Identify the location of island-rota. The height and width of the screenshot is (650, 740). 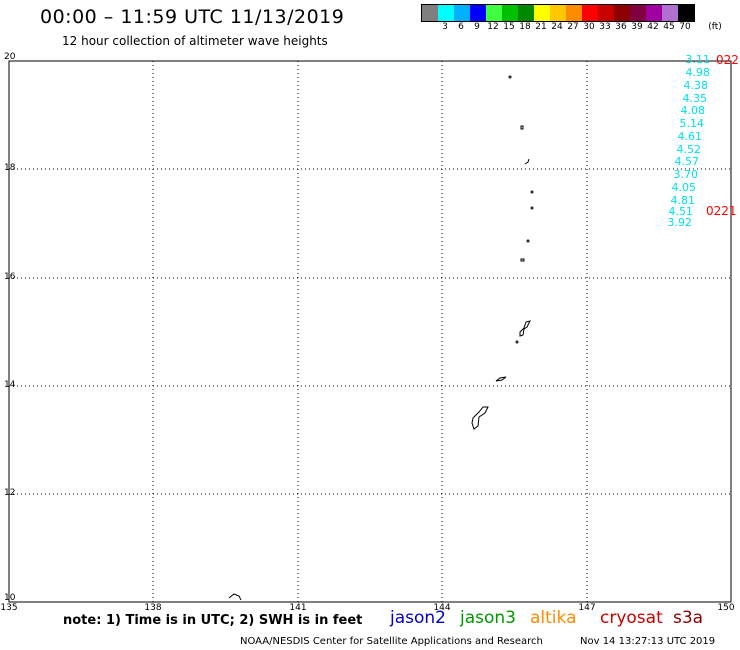
(501, 379).